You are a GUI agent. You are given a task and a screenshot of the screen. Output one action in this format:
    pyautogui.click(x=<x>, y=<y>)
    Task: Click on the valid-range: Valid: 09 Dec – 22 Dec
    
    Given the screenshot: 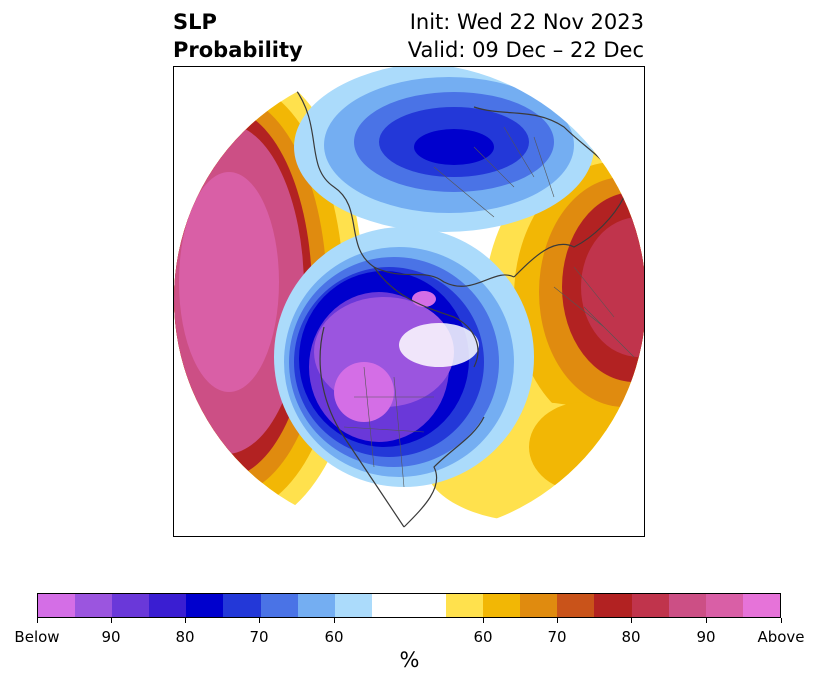 What is the action you would take?
    pyautogui.click(x=525, y=50)
    